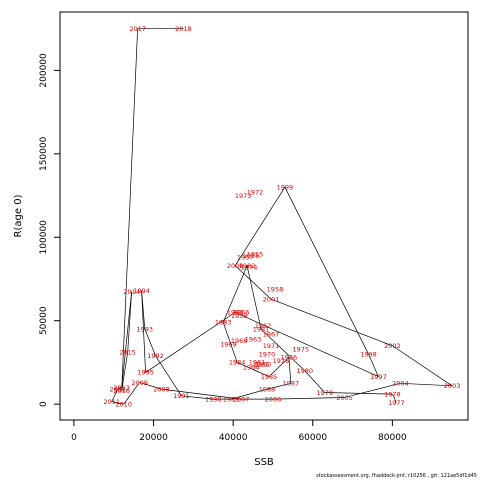 The height and width of the screenshot is (484, 480). Describe the element at coordinates (137, 29) in the screenshot. I see `point-label-2017: 2017` at that location.